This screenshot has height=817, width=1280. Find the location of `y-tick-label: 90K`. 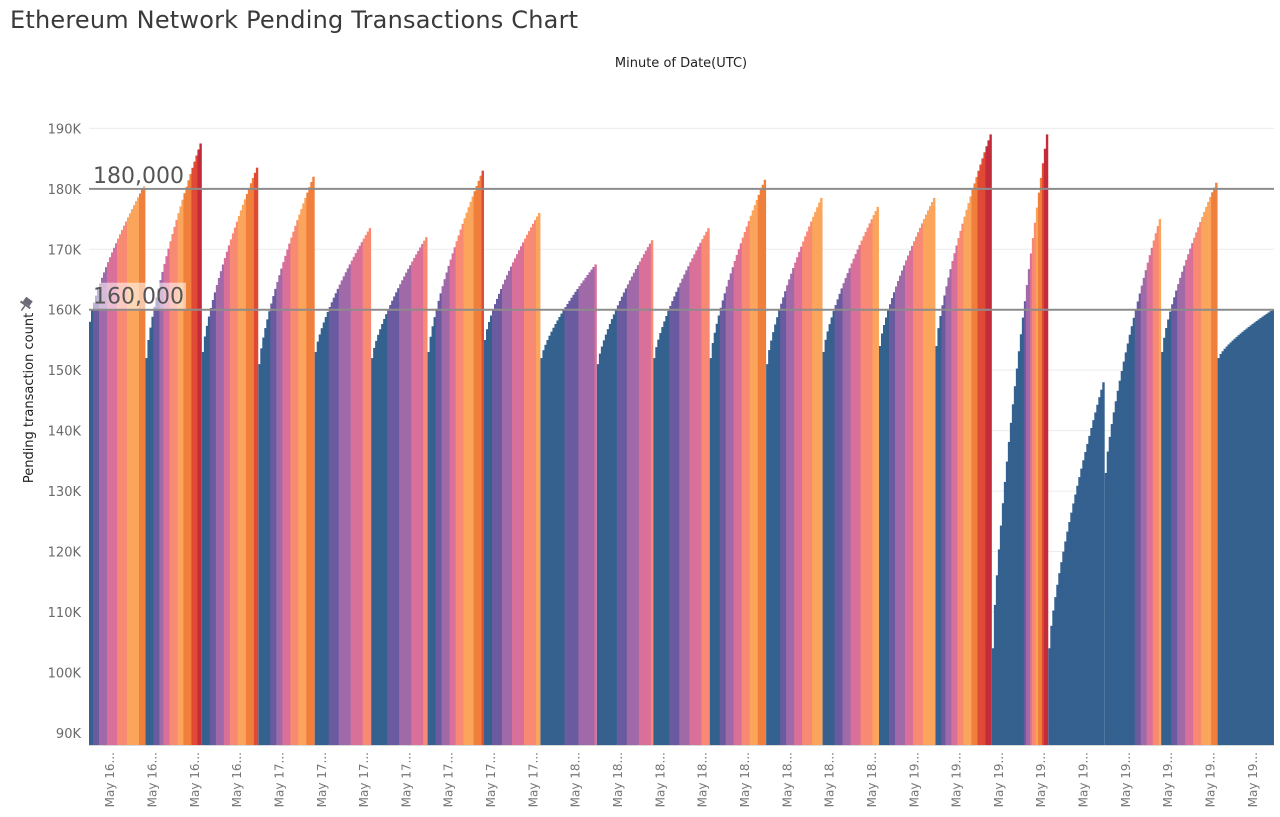

y-tick-label: 90K is located at coordinates (69, 734).